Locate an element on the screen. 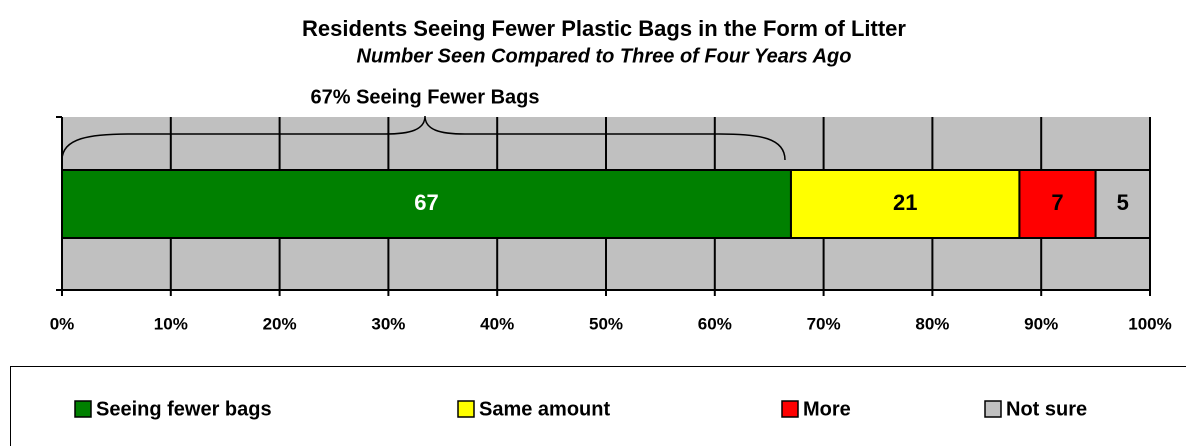 Image resolution: width=1186 pixels, height=446 pixels. value-label: 21 is located at coordinates (905, 202).